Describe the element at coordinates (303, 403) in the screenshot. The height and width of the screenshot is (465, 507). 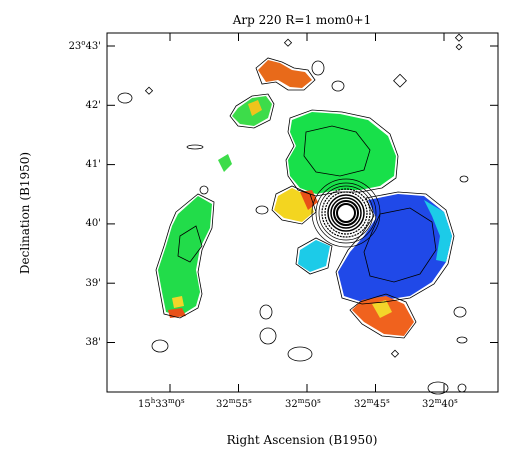
I see `x-tick-label-2: 32m50s` at that location.